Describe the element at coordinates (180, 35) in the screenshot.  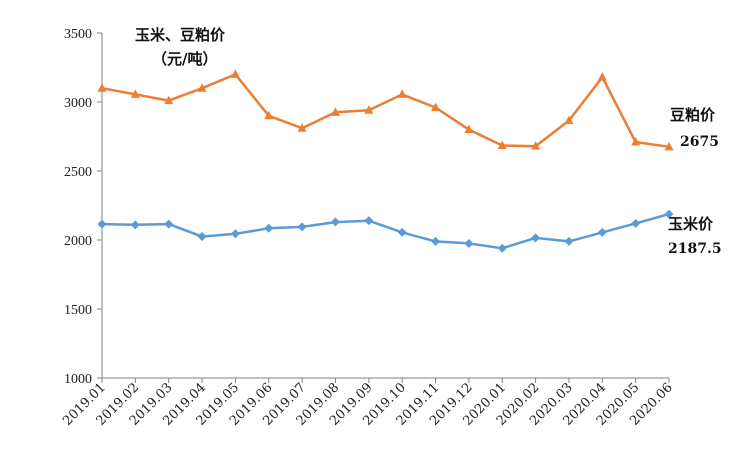
I see `chart-title: 玉米、豆粕价` at that location.